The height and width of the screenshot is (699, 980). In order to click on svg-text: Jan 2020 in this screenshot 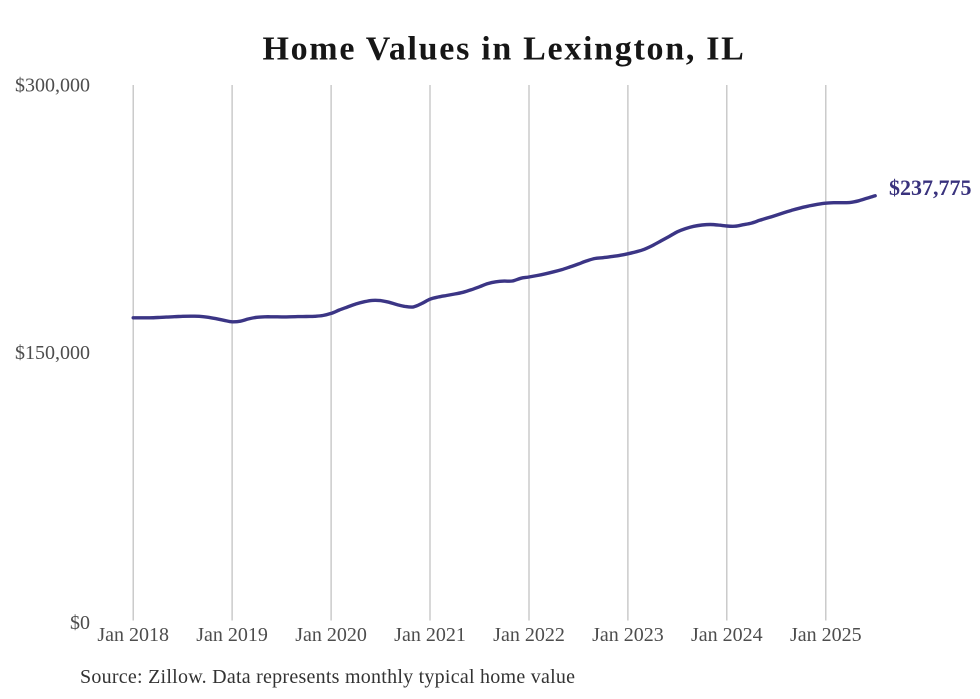, I will do `click(331, 635)`.